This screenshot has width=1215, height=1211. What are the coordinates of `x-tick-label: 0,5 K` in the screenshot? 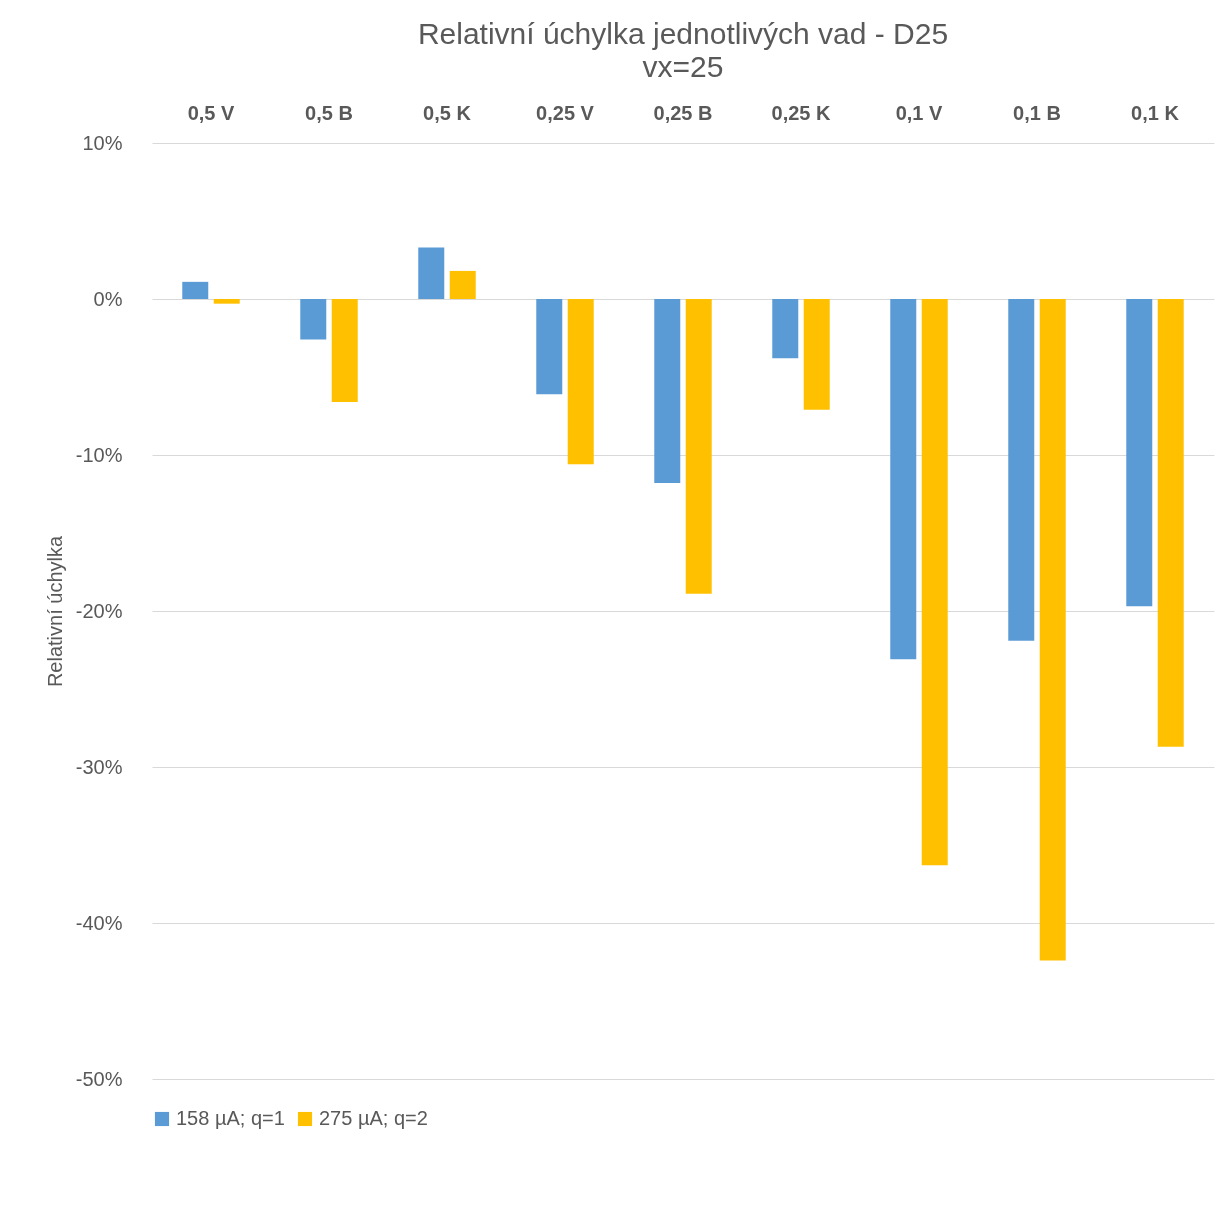 It's located at (447, 112).